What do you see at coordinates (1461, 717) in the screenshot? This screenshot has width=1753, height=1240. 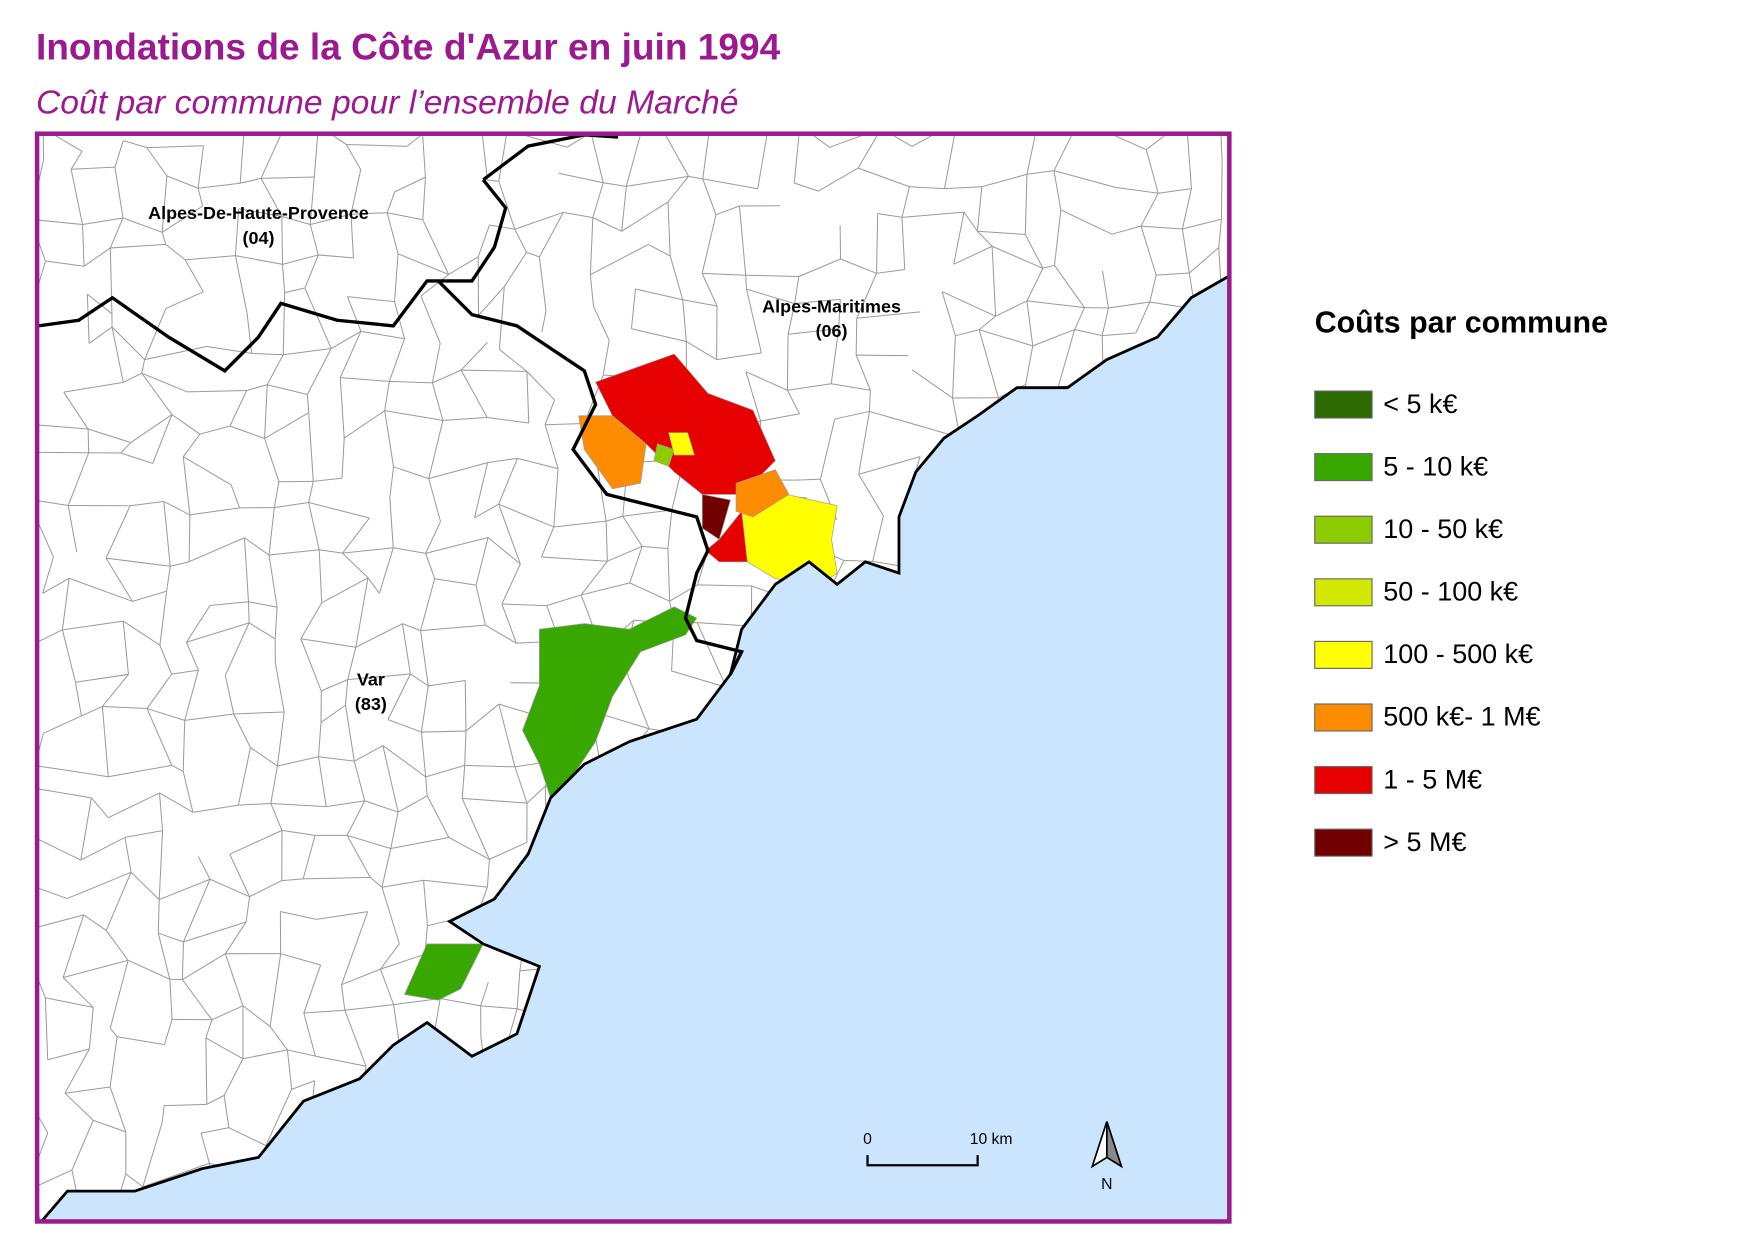 I see `legend-label: 500 k€- 1 M€` at bounding box center [1461, 717].